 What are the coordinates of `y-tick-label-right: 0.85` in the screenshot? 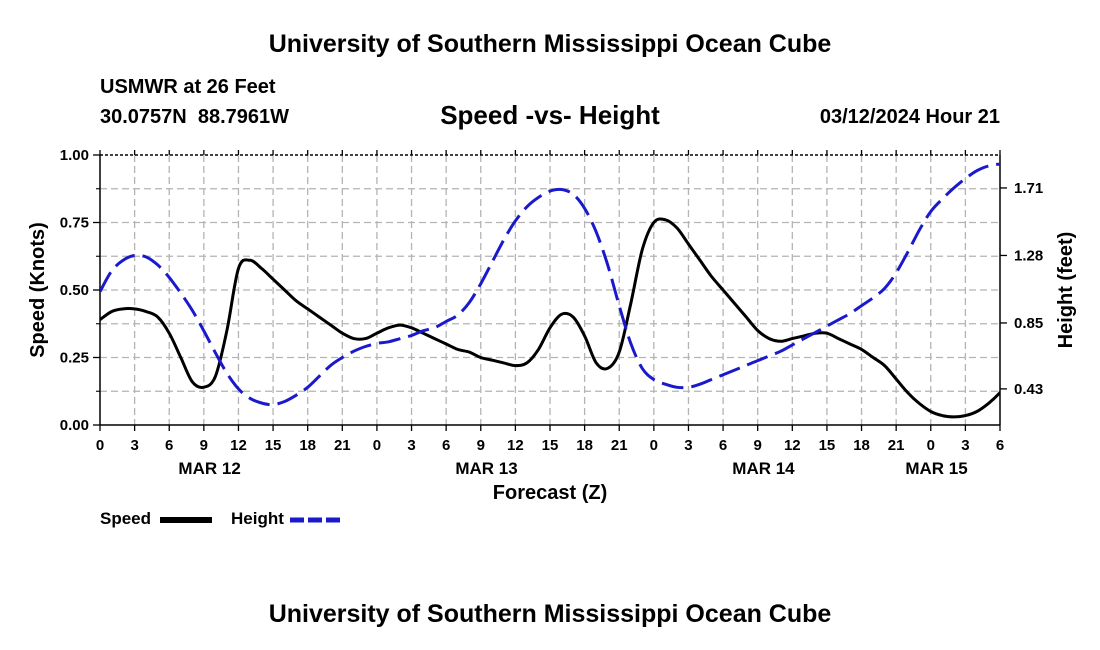 It's located at (1028, 323).